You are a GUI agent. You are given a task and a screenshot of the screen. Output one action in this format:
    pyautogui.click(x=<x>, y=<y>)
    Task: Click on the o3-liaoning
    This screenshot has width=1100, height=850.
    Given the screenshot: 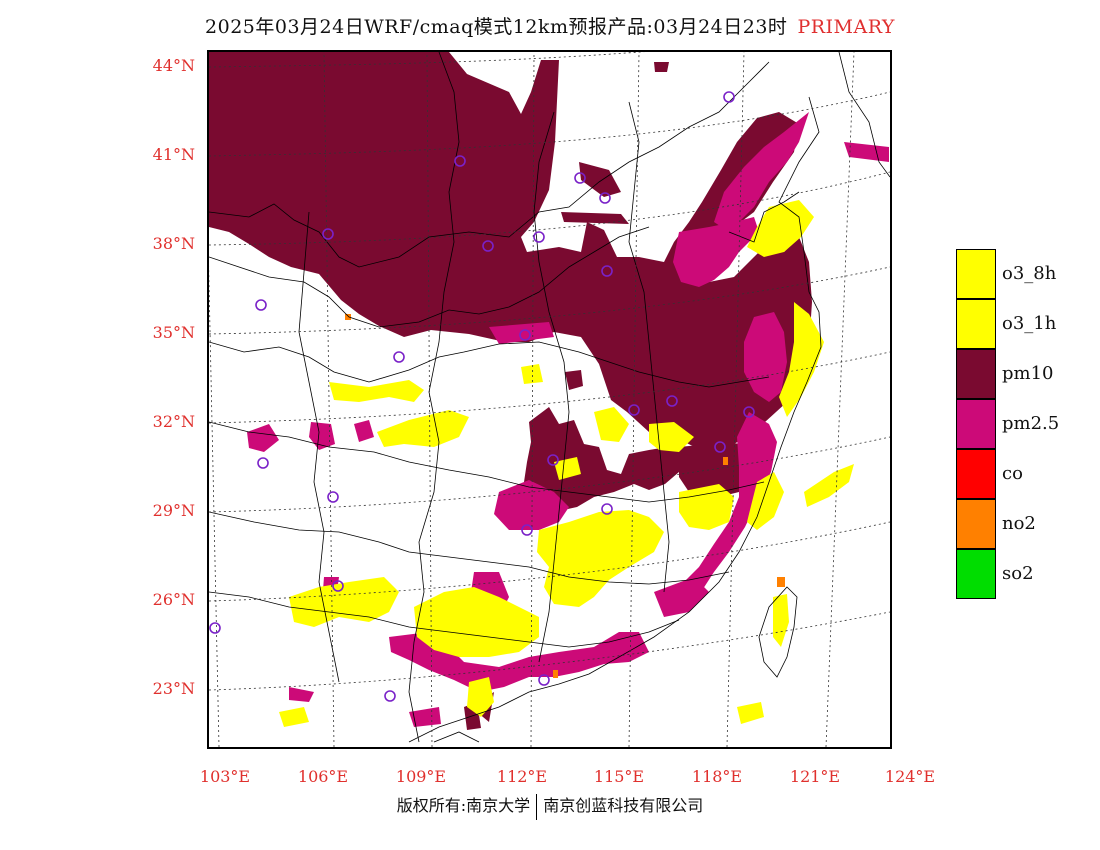 What is the action you would take?
    pyautogui.click(x=780, y=228)
    